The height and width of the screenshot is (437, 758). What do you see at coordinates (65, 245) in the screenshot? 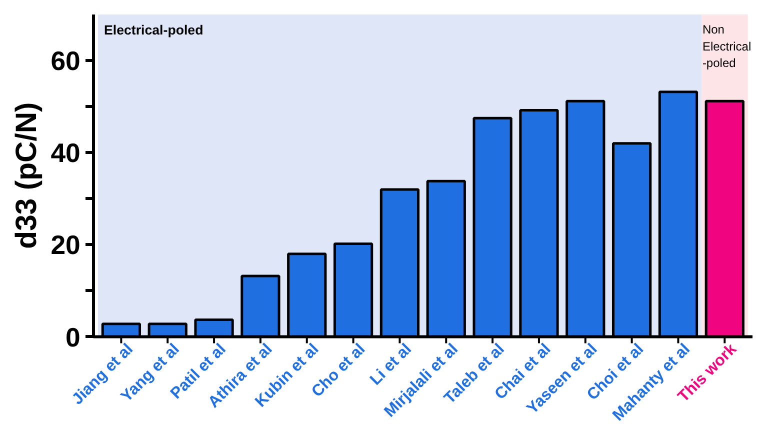
I see `y-tick-label: 20` at bounding box center [65, 245].